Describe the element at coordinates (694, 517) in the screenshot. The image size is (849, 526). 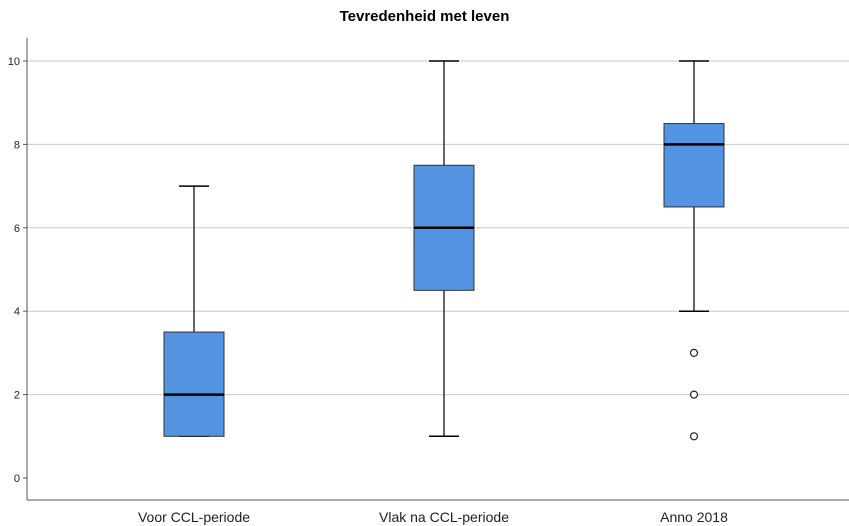
I see `x-category-label: Anno 2018` at that location.